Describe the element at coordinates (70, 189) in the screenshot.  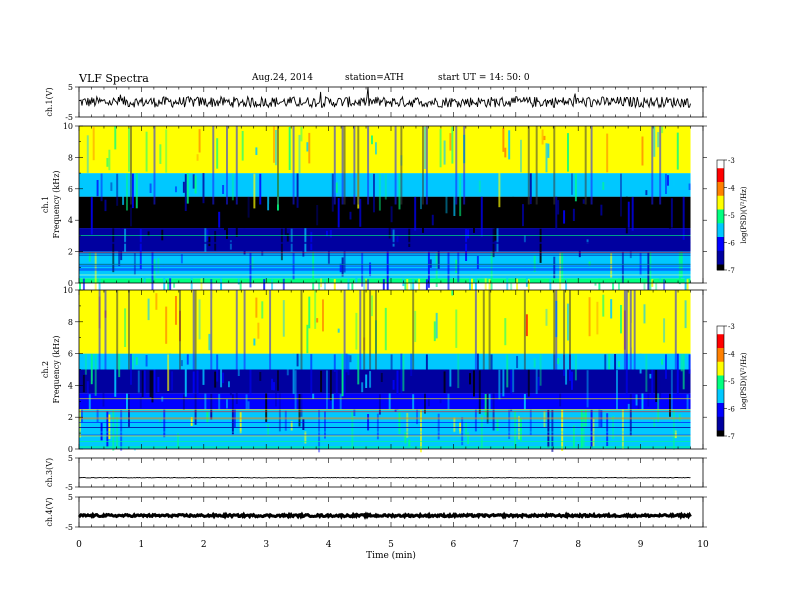
I see `y-tick-label: 6` at that location.